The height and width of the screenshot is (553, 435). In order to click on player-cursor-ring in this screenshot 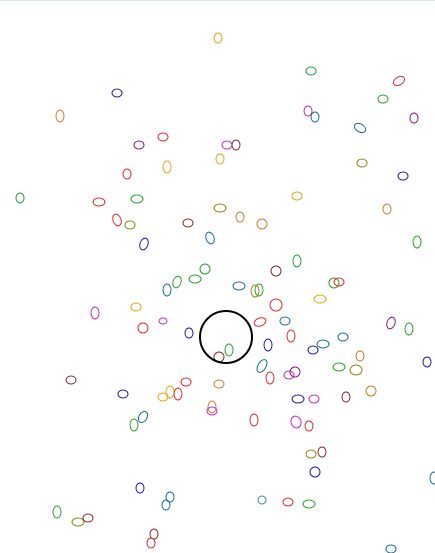, I will do `click(226, 337)`.